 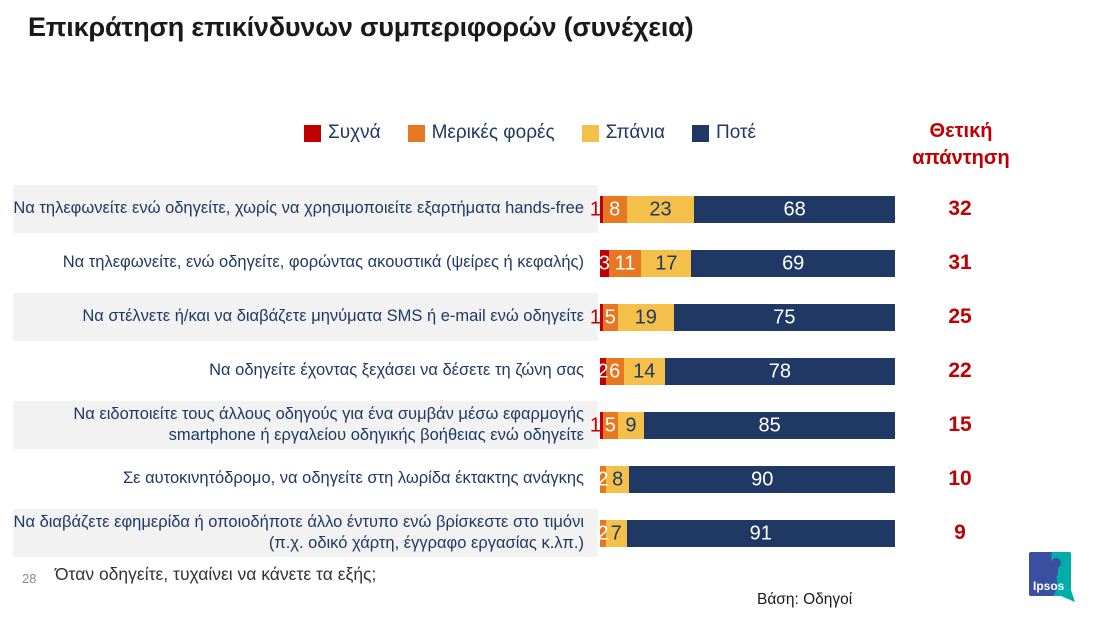 What do you see at coordinates (805, 599) in the screenshot?
I see `base-note: Βάση: Οδηγοί` at bounding box center [805, 599].